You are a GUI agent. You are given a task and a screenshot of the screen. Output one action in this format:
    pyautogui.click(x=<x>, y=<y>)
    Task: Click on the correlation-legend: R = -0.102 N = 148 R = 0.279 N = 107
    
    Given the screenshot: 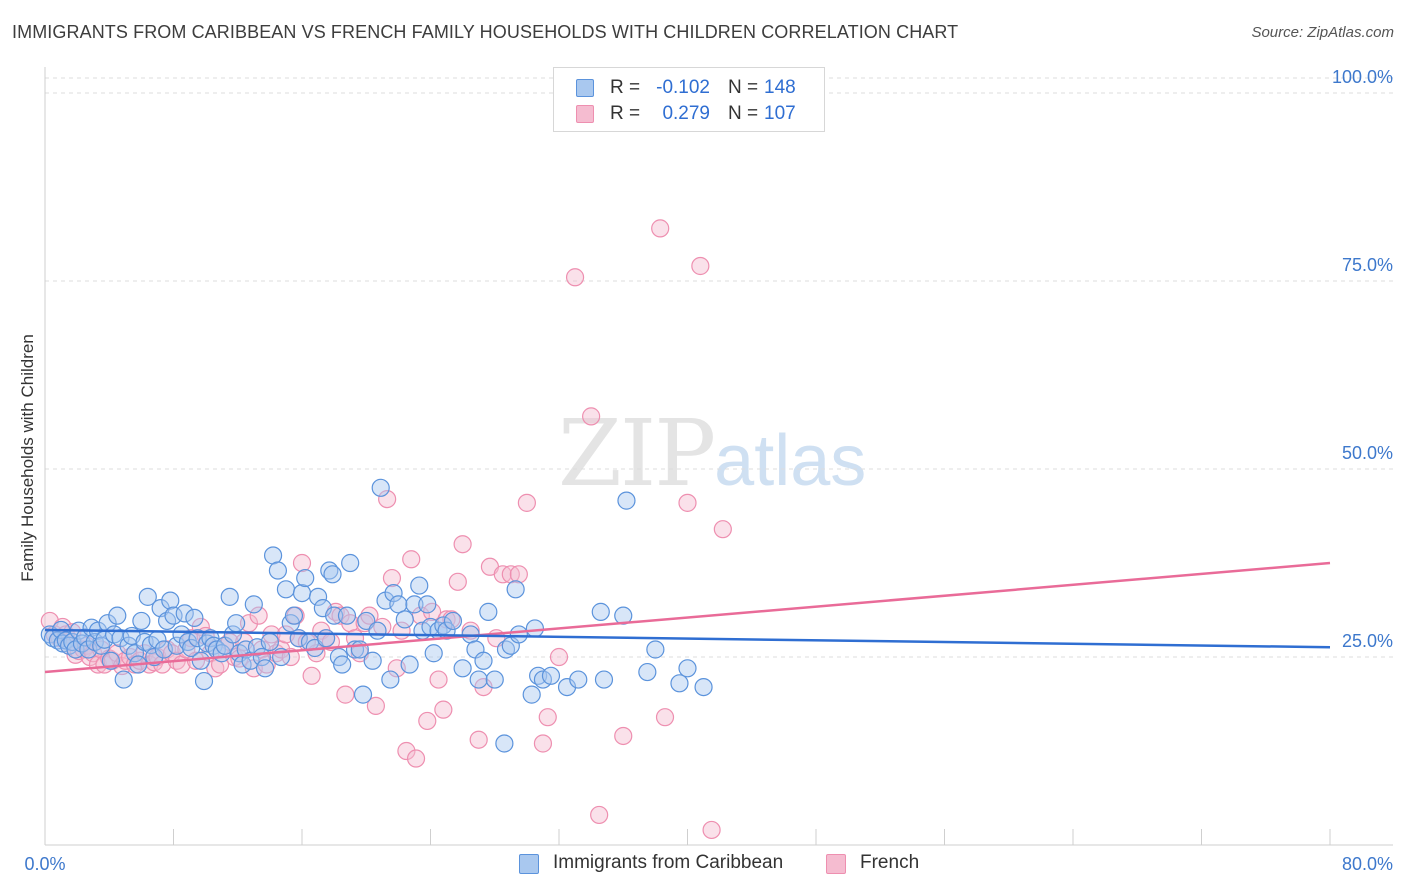 What is the action you would take?
    pyautogui.click(x=689, y=99)
    